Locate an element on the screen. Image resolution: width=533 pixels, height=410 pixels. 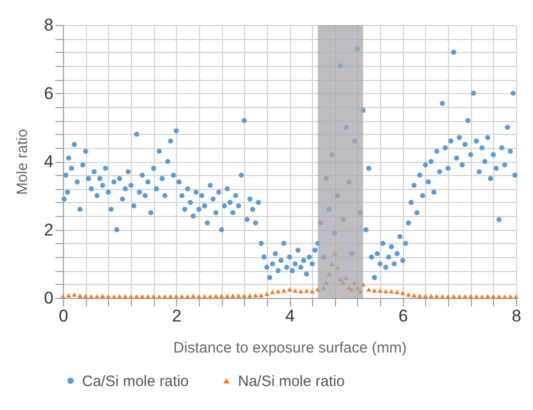
y-tick-label: 4 is located at coordinates (49, 161).